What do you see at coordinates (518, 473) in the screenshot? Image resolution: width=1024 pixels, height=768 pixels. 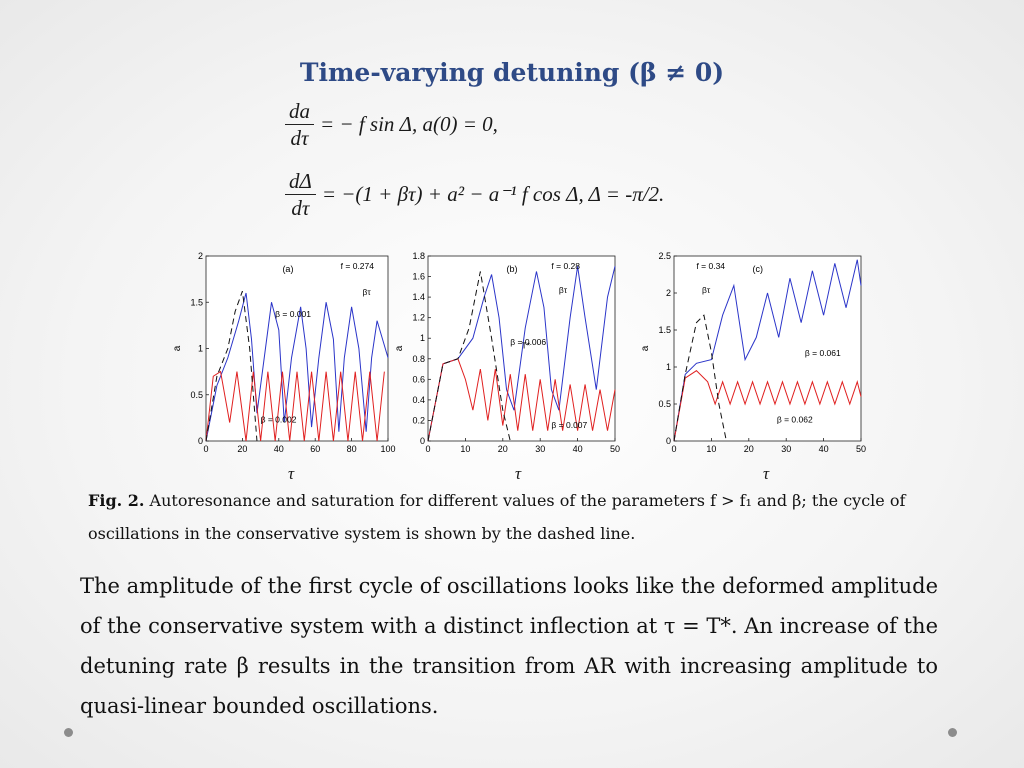 I see `tau-axis-label-b: τ` at bounding box center [518, 473].